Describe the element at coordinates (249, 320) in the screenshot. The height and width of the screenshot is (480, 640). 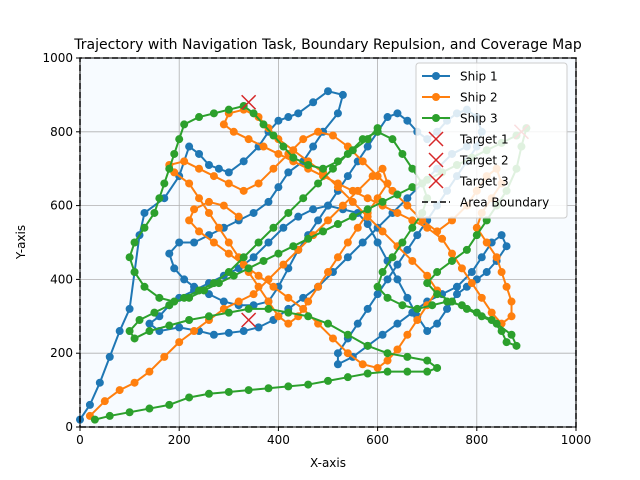
I see `target-marker` at that location.